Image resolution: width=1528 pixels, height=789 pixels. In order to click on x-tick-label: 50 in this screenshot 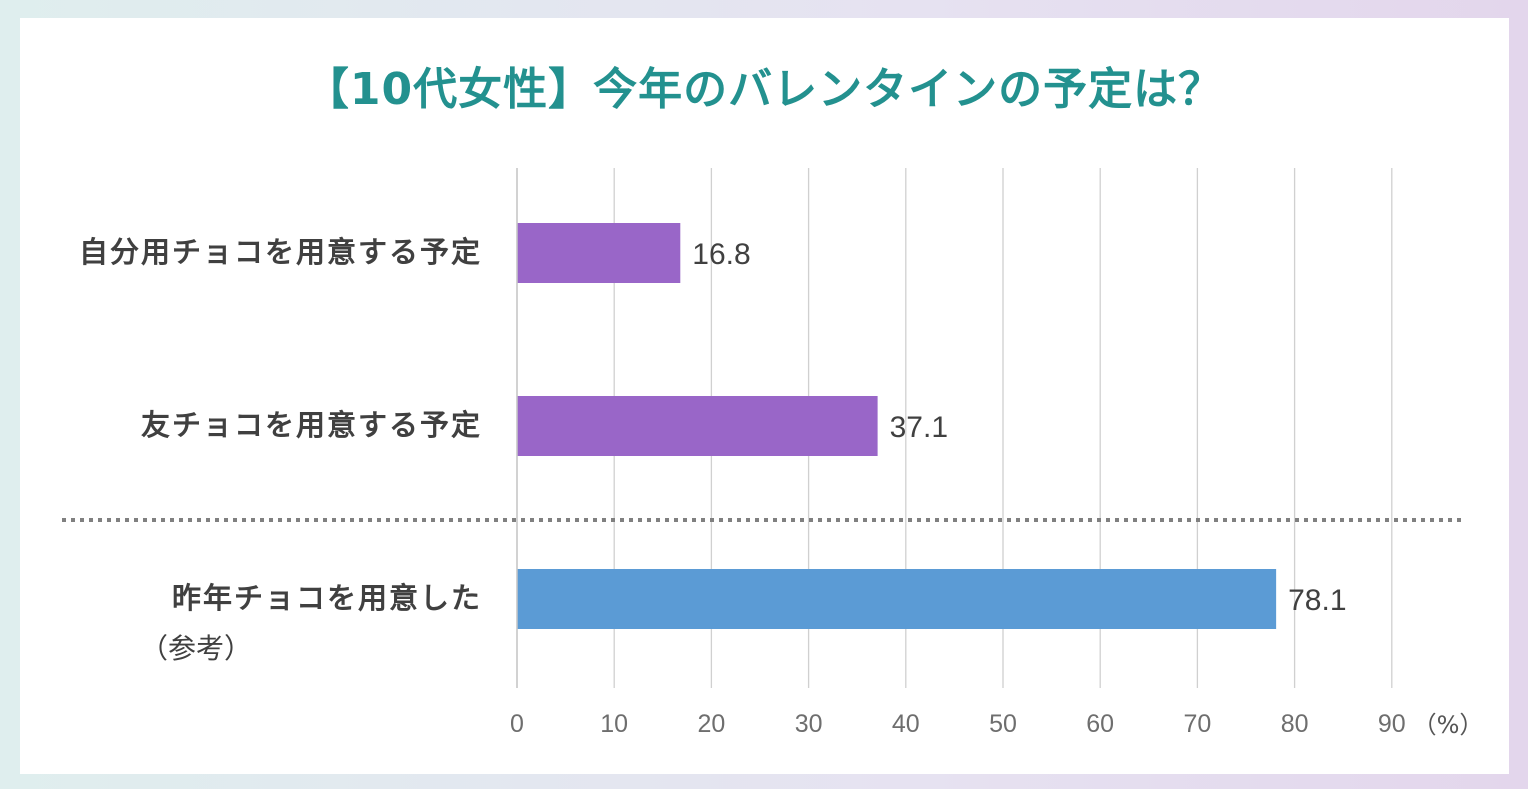, I will do `click(1003, 724)`.